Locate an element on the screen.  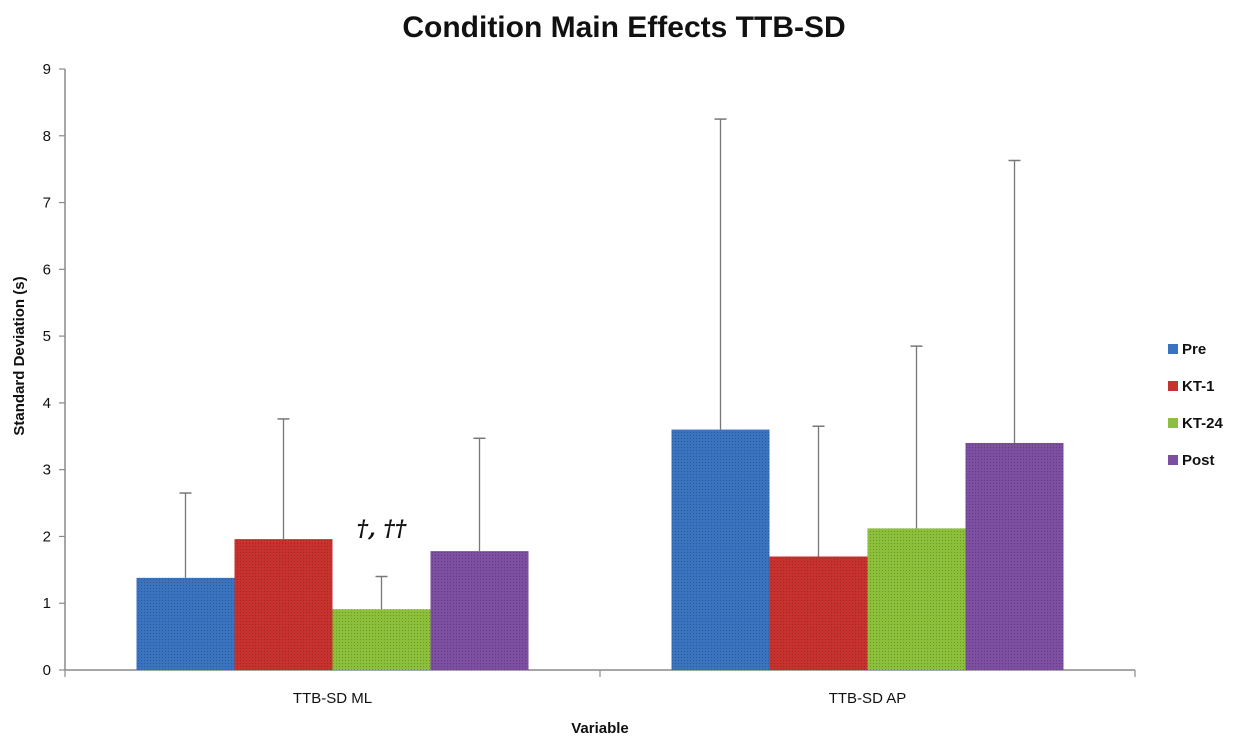
y-tick-label: 1 is located at coordinates (47, 603).